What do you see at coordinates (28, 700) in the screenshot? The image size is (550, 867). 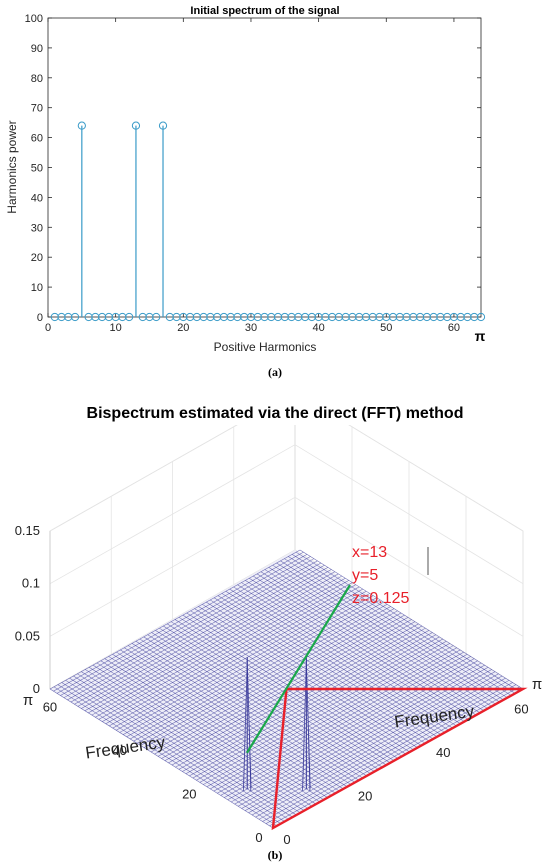 I see `x-axis-end-label: π` at bounding box center [28, 700].